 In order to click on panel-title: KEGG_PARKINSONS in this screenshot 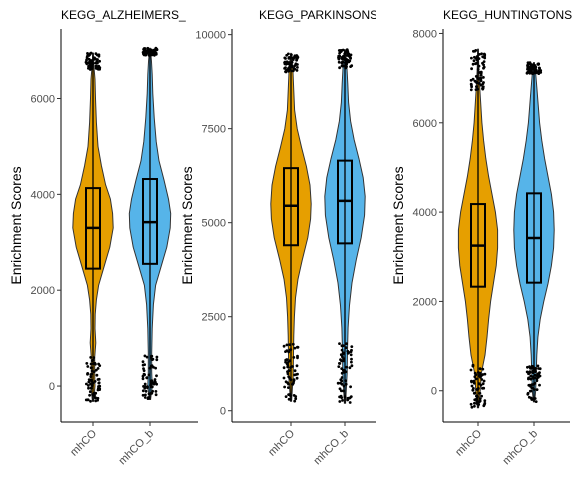, I will do `click(318, 15)`.